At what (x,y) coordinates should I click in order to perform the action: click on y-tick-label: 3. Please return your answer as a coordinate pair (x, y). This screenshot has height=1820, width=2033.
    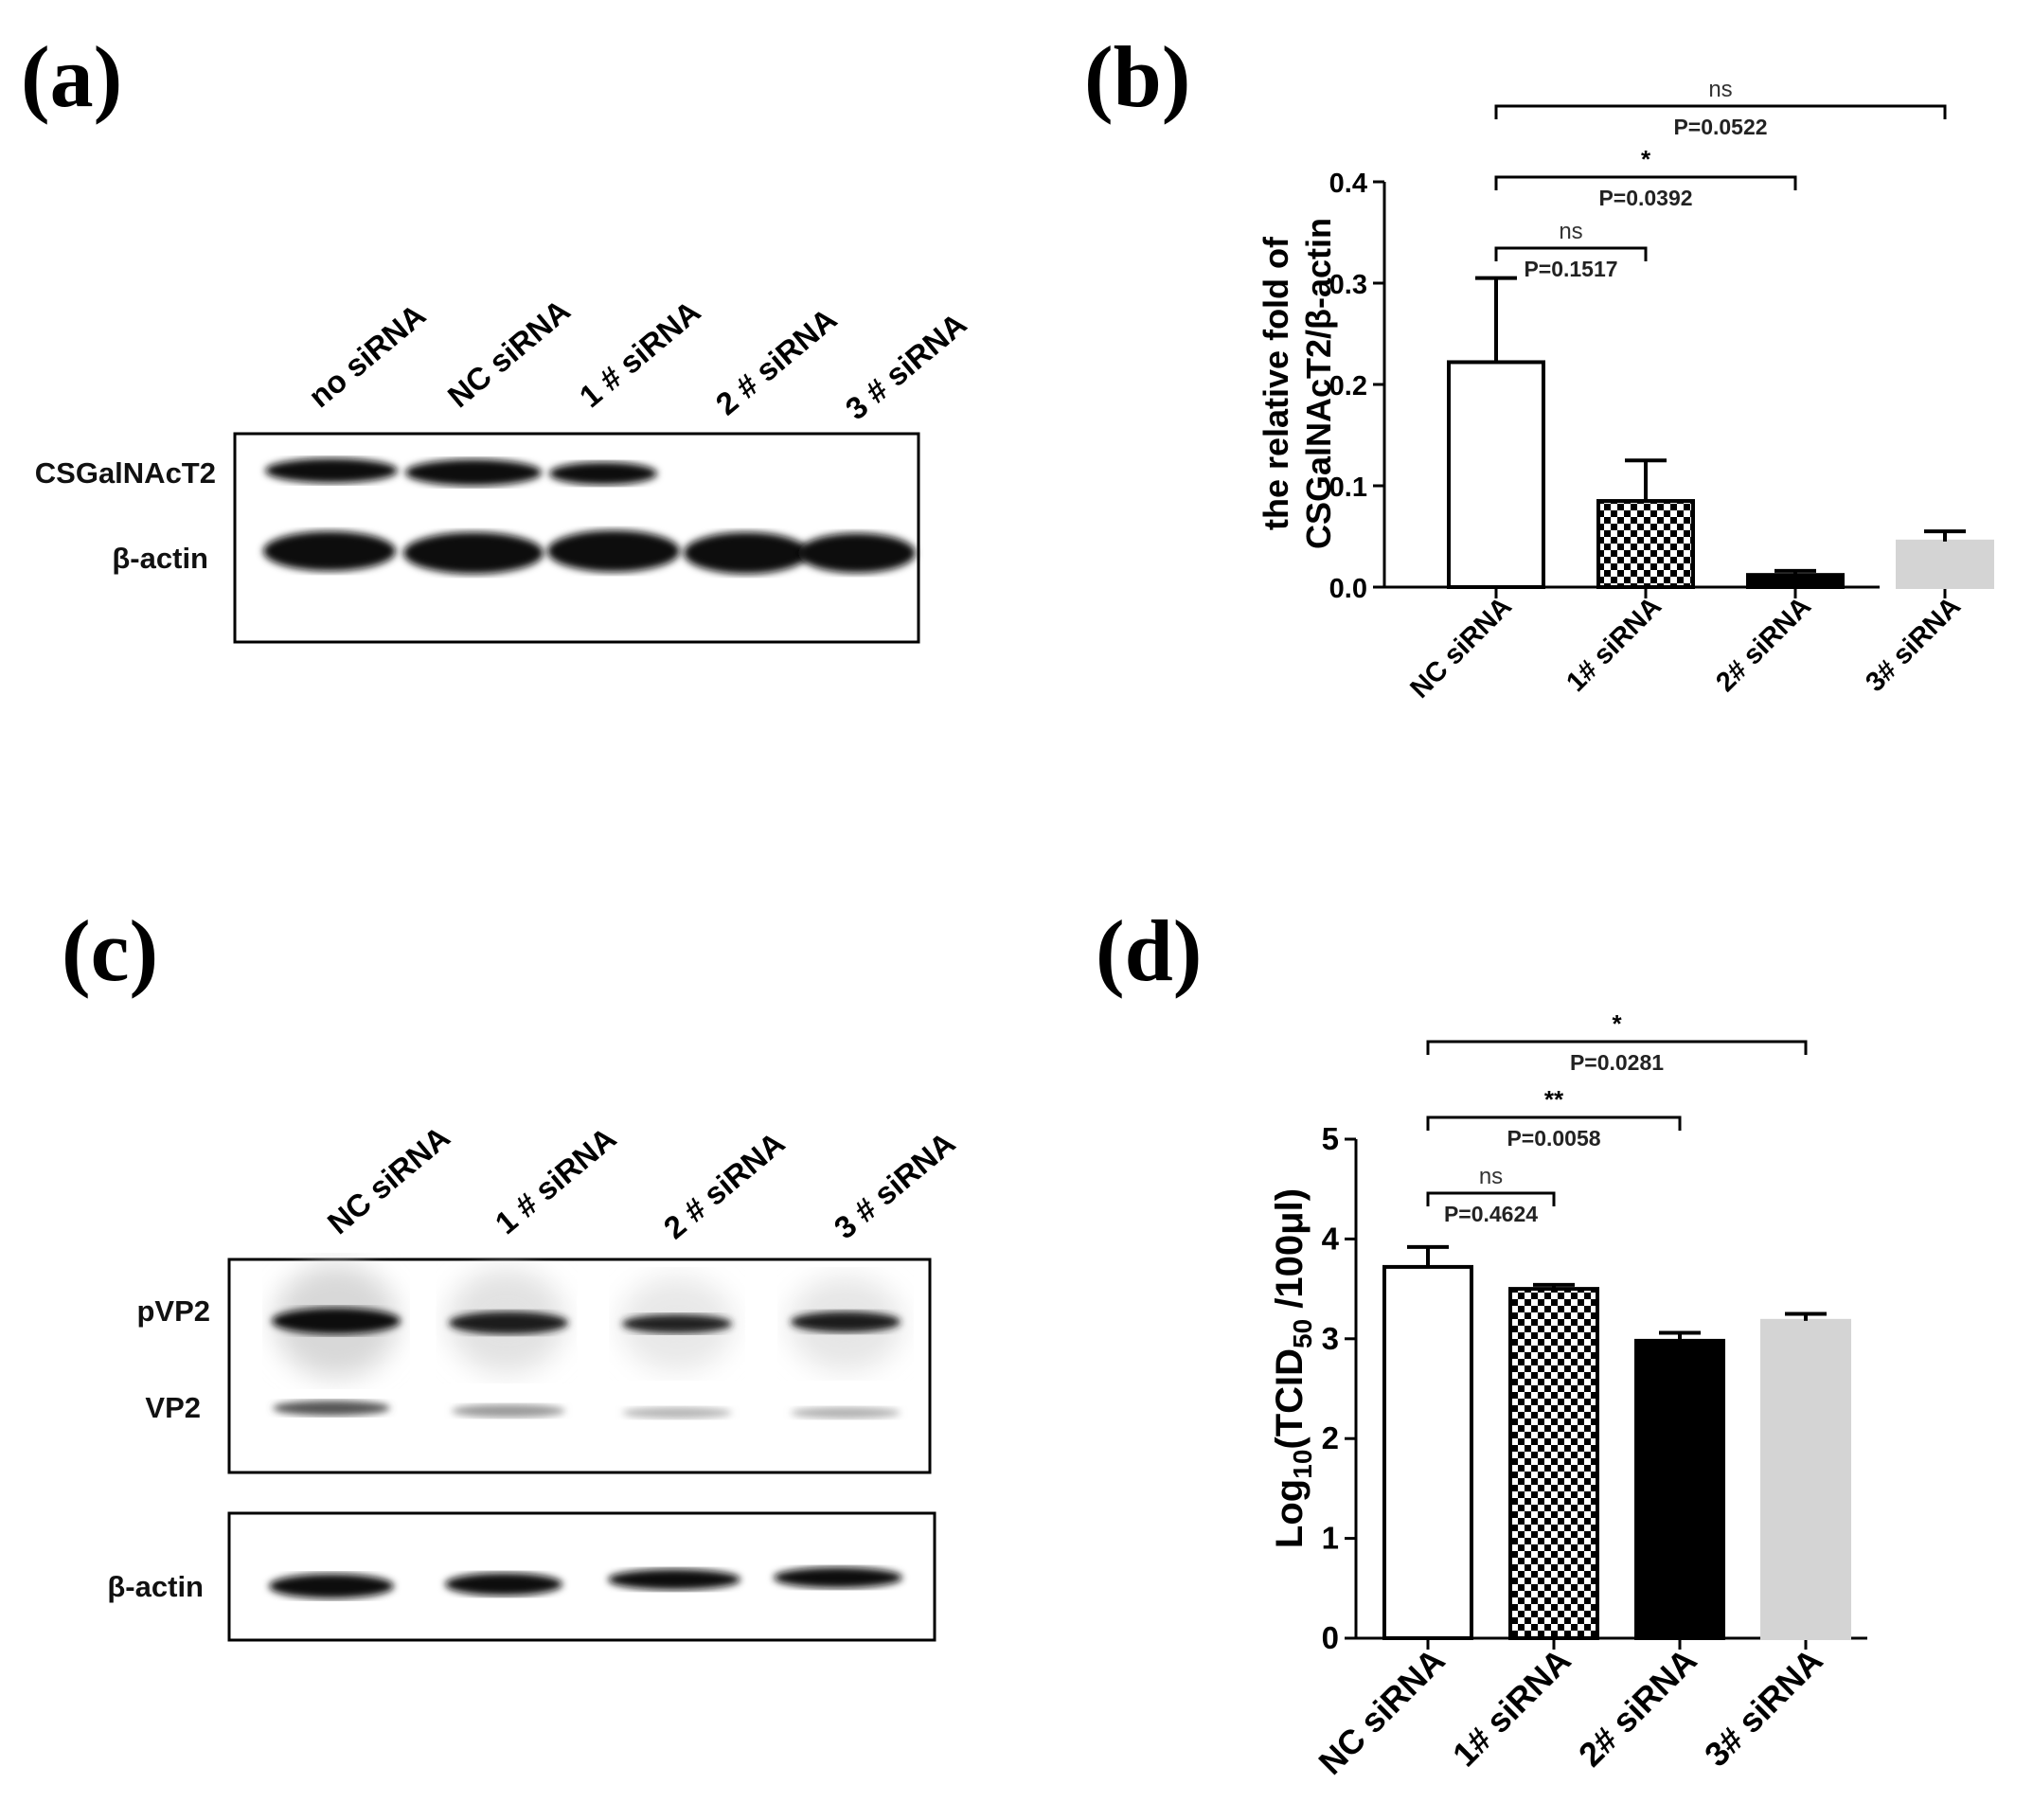
    Looking at the image, I should click on (1331, 1338).